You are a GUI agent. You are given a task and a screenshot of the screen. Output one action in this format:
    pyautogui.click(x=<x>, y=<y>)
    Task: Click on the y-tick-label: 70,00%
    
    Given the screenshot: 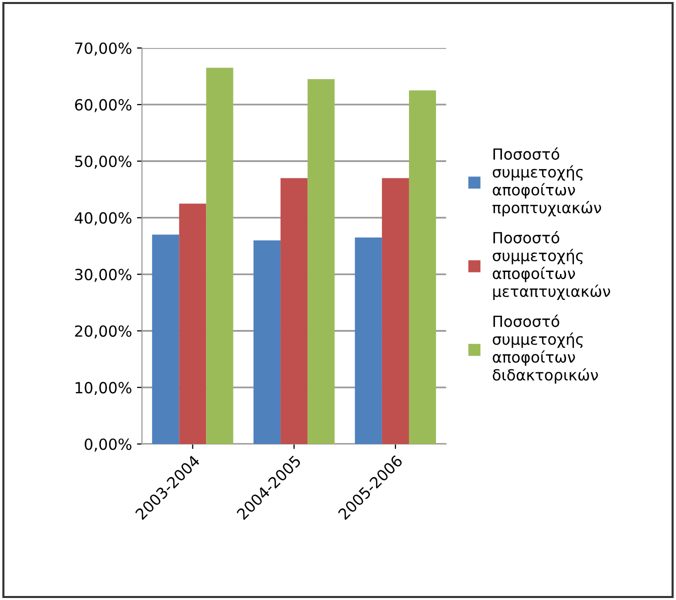 What is the action you would take?
    pyautogui.click(x=103, y=49)
    